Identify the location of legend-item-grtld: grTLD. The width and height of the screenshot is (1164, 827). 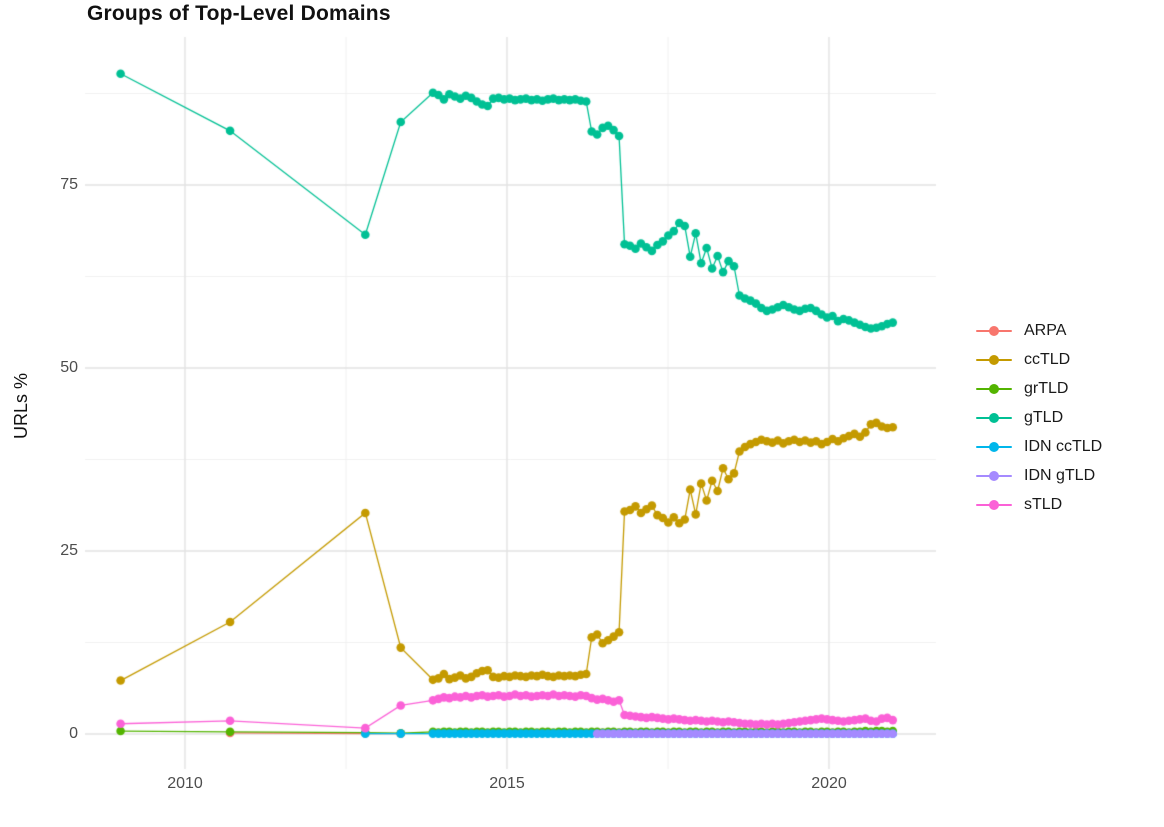
(1039, 389).